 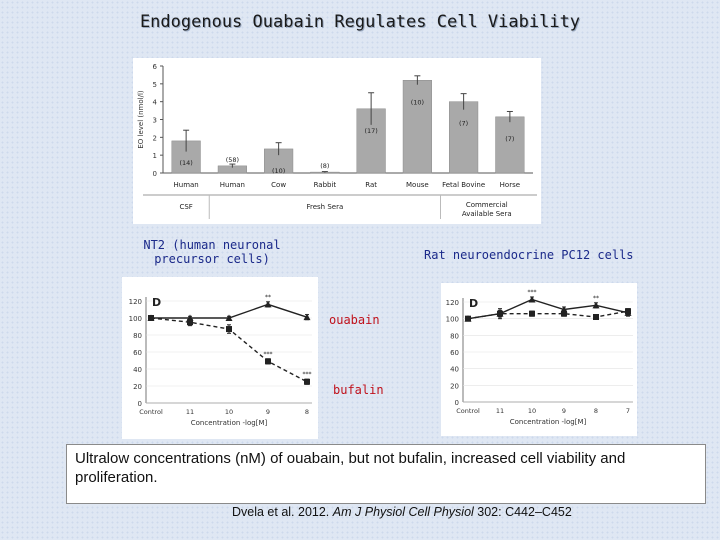 What do you see at coordinates (155, 156) in the screenshot?
I see `y-tick-label: 1` at bounding box center [155, 156].